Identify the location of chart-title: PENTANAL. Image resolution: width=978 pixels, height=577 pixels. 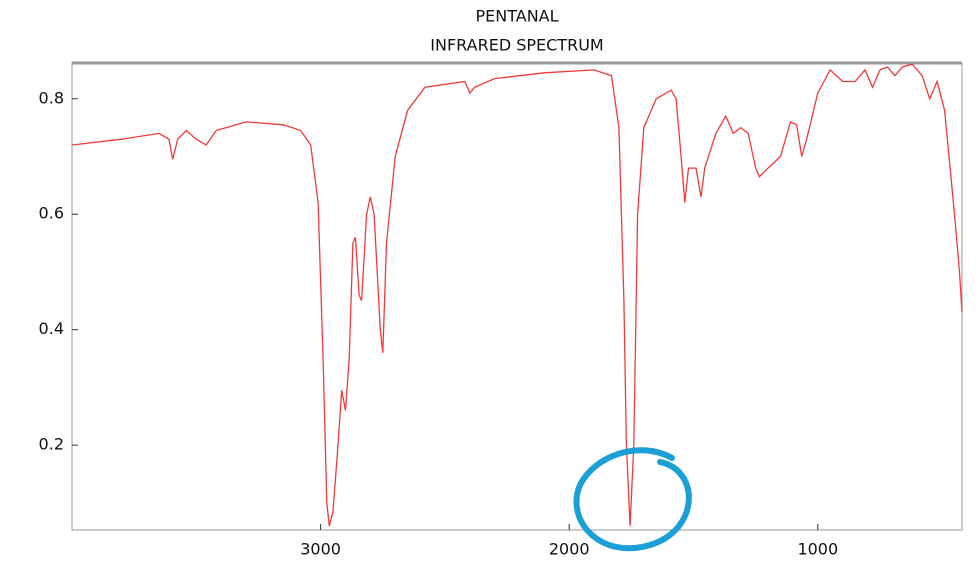
(516, 16).